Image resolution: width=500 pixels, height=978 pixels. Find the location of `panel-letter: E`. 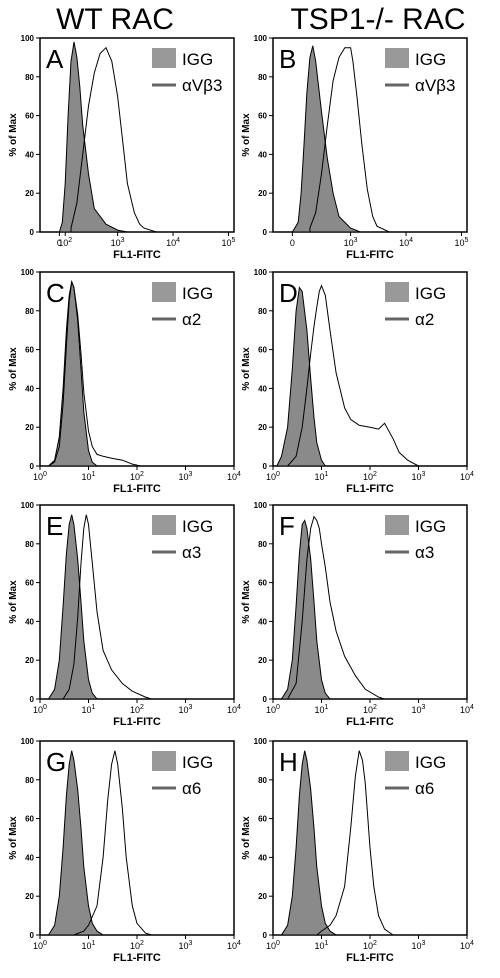

panel-letter: E is located at coordinates (54, 526).